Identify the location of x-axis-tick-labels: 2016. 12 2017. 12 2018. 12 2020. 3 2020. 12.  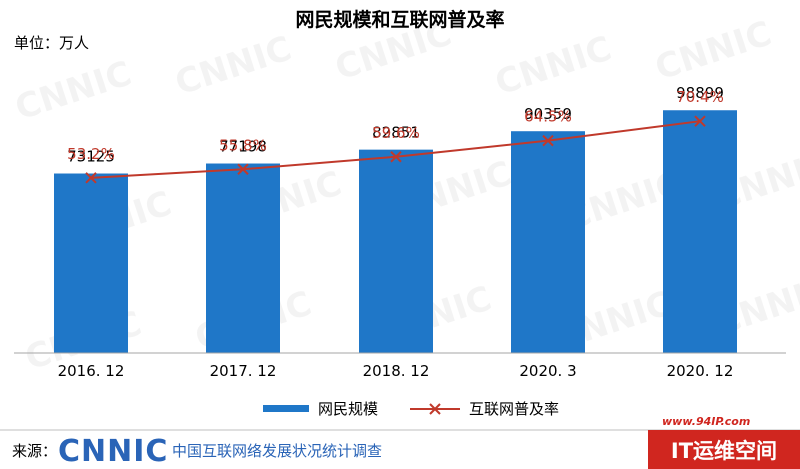
(396, 371).